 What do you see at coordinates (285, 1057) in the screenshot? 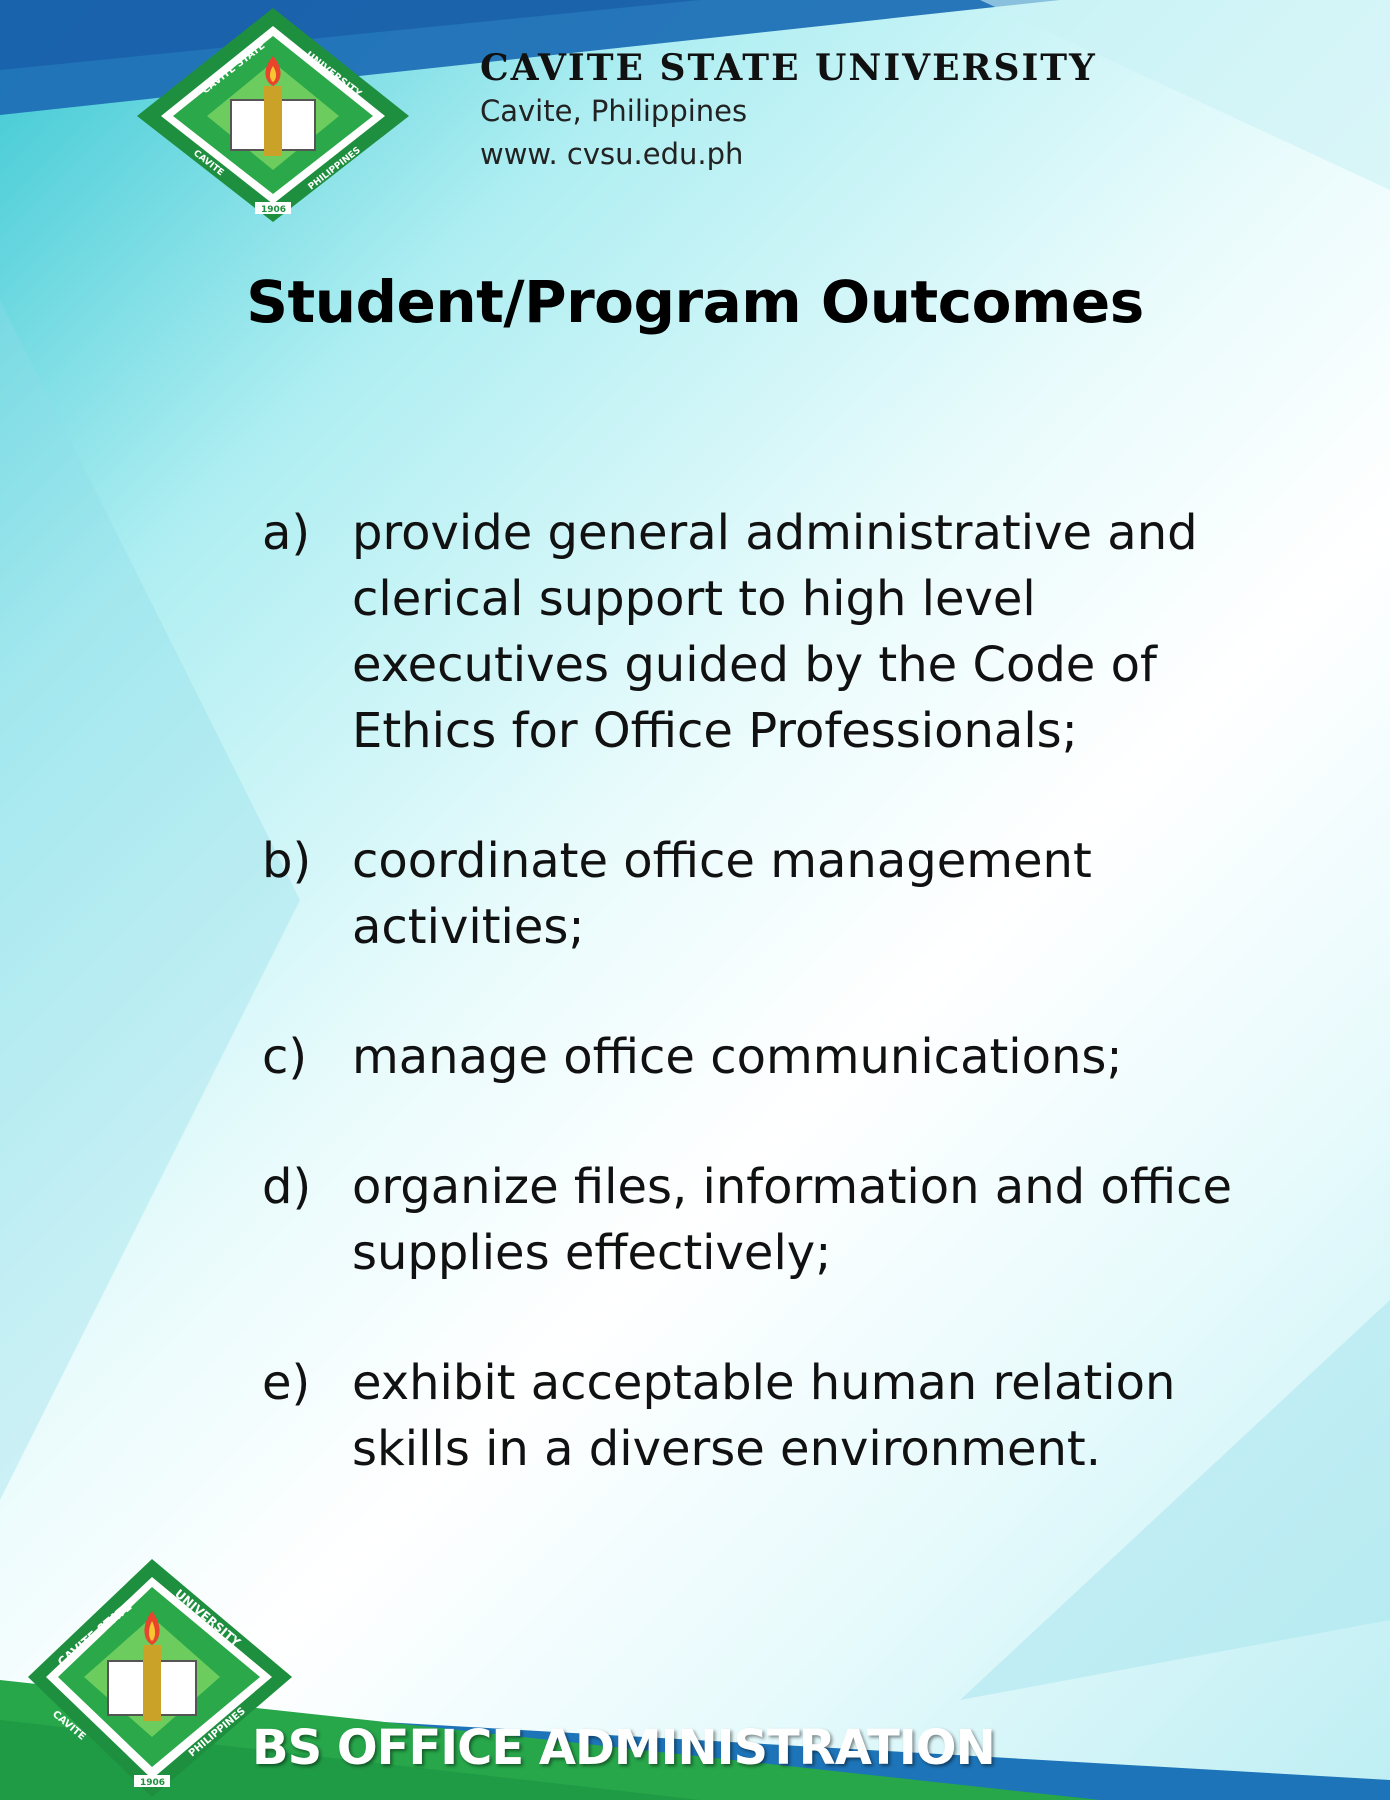
I see `outcome-letter: c)` at bounding box center [285, 1057].